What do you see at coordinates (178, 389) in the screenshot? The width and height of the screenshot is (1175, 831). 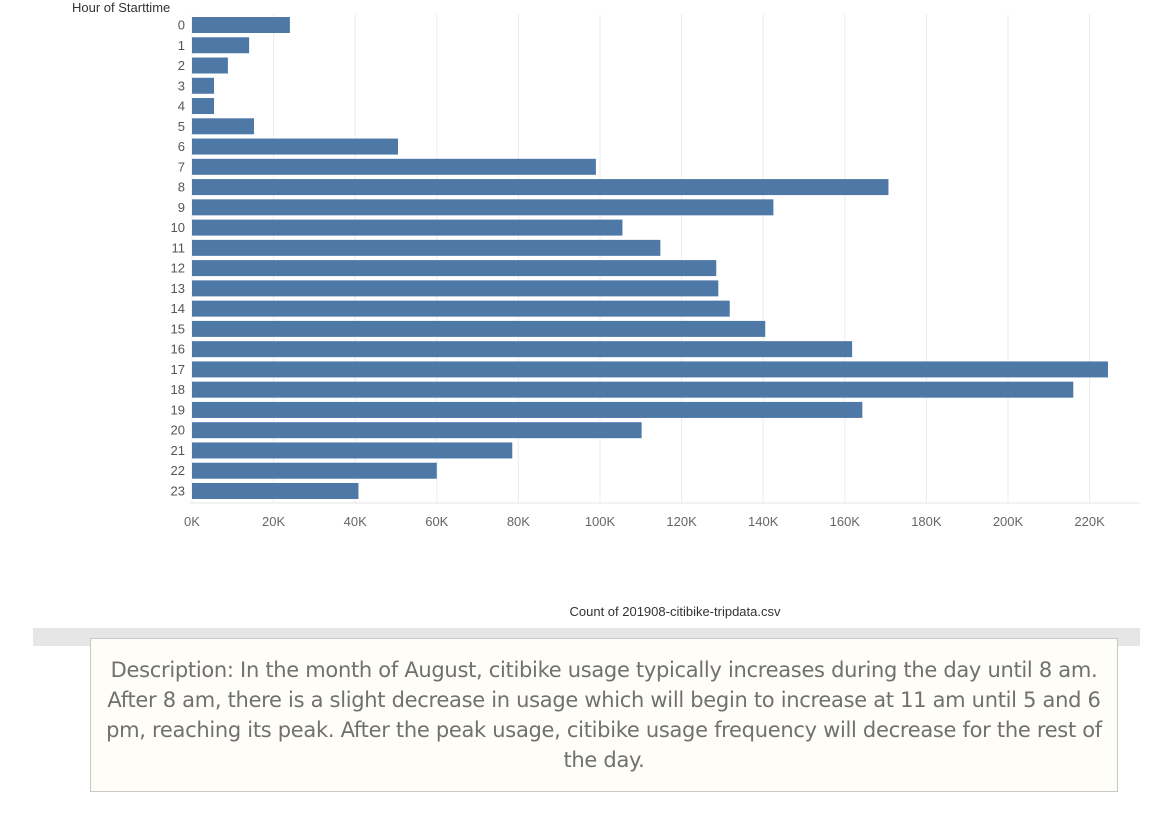 I see `category-label: 18` at bounding box center [178, 389].